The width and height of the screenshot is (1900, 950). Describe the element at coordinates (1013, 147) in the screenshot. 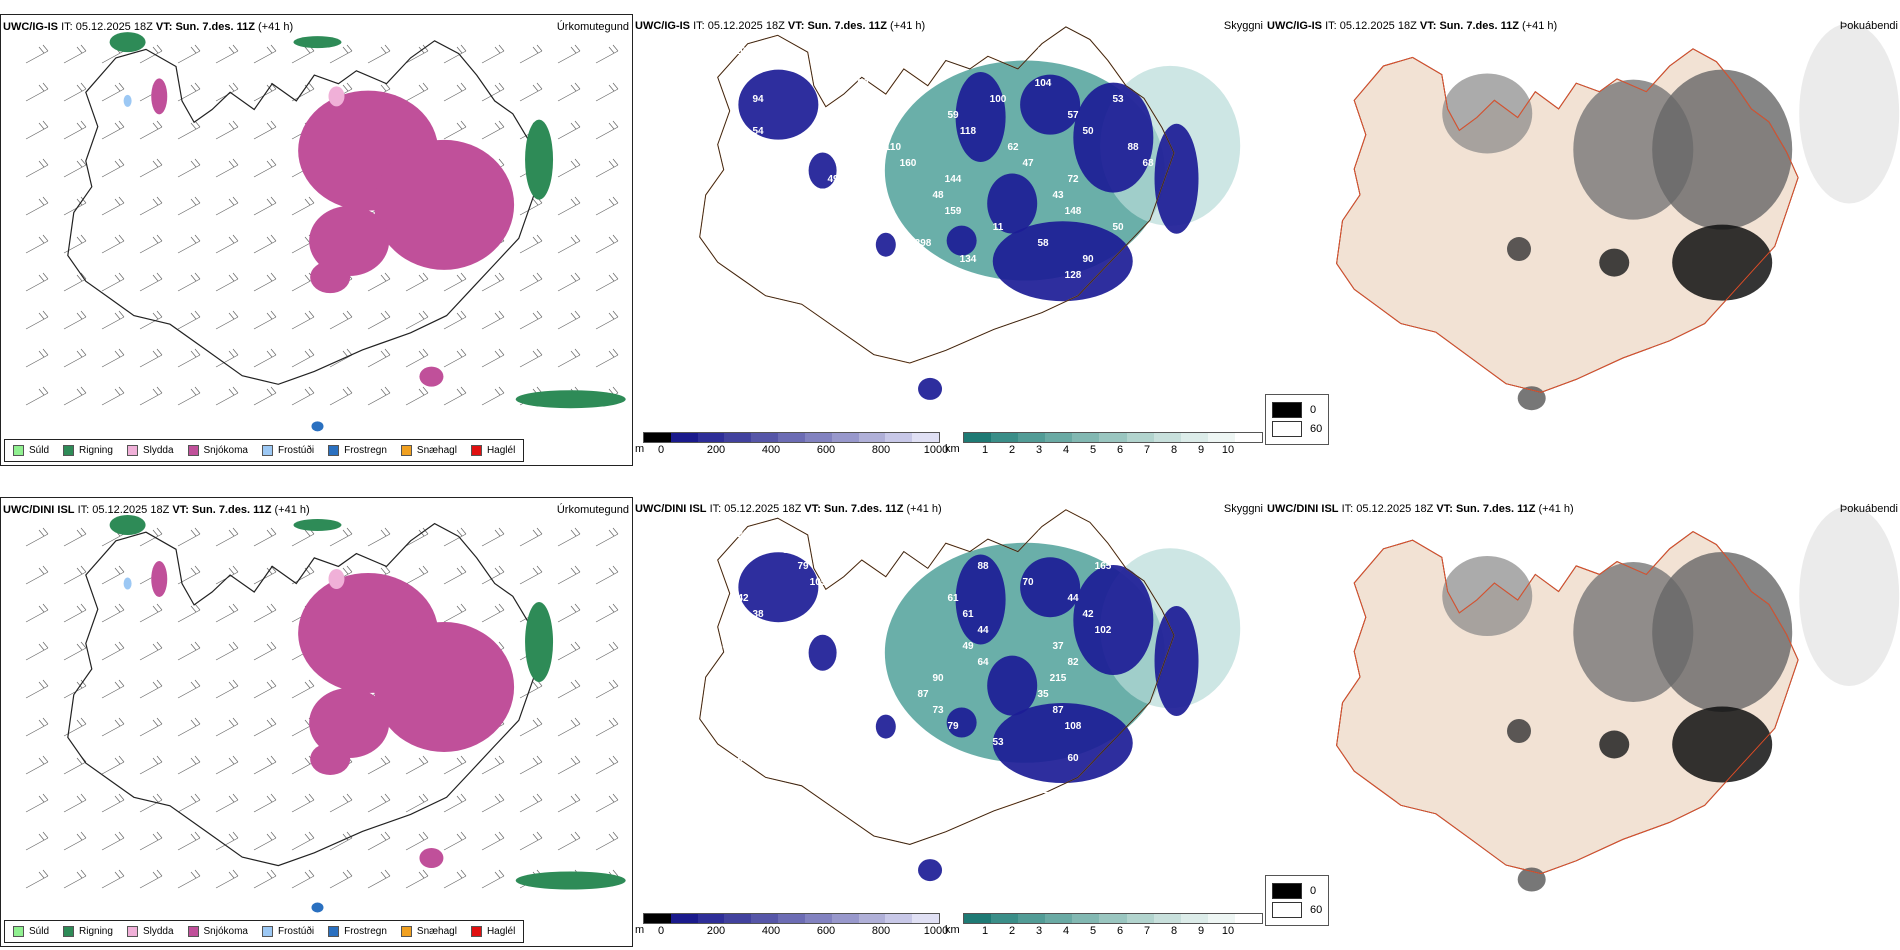

I see `ceiling-value-label: 62` at that location.